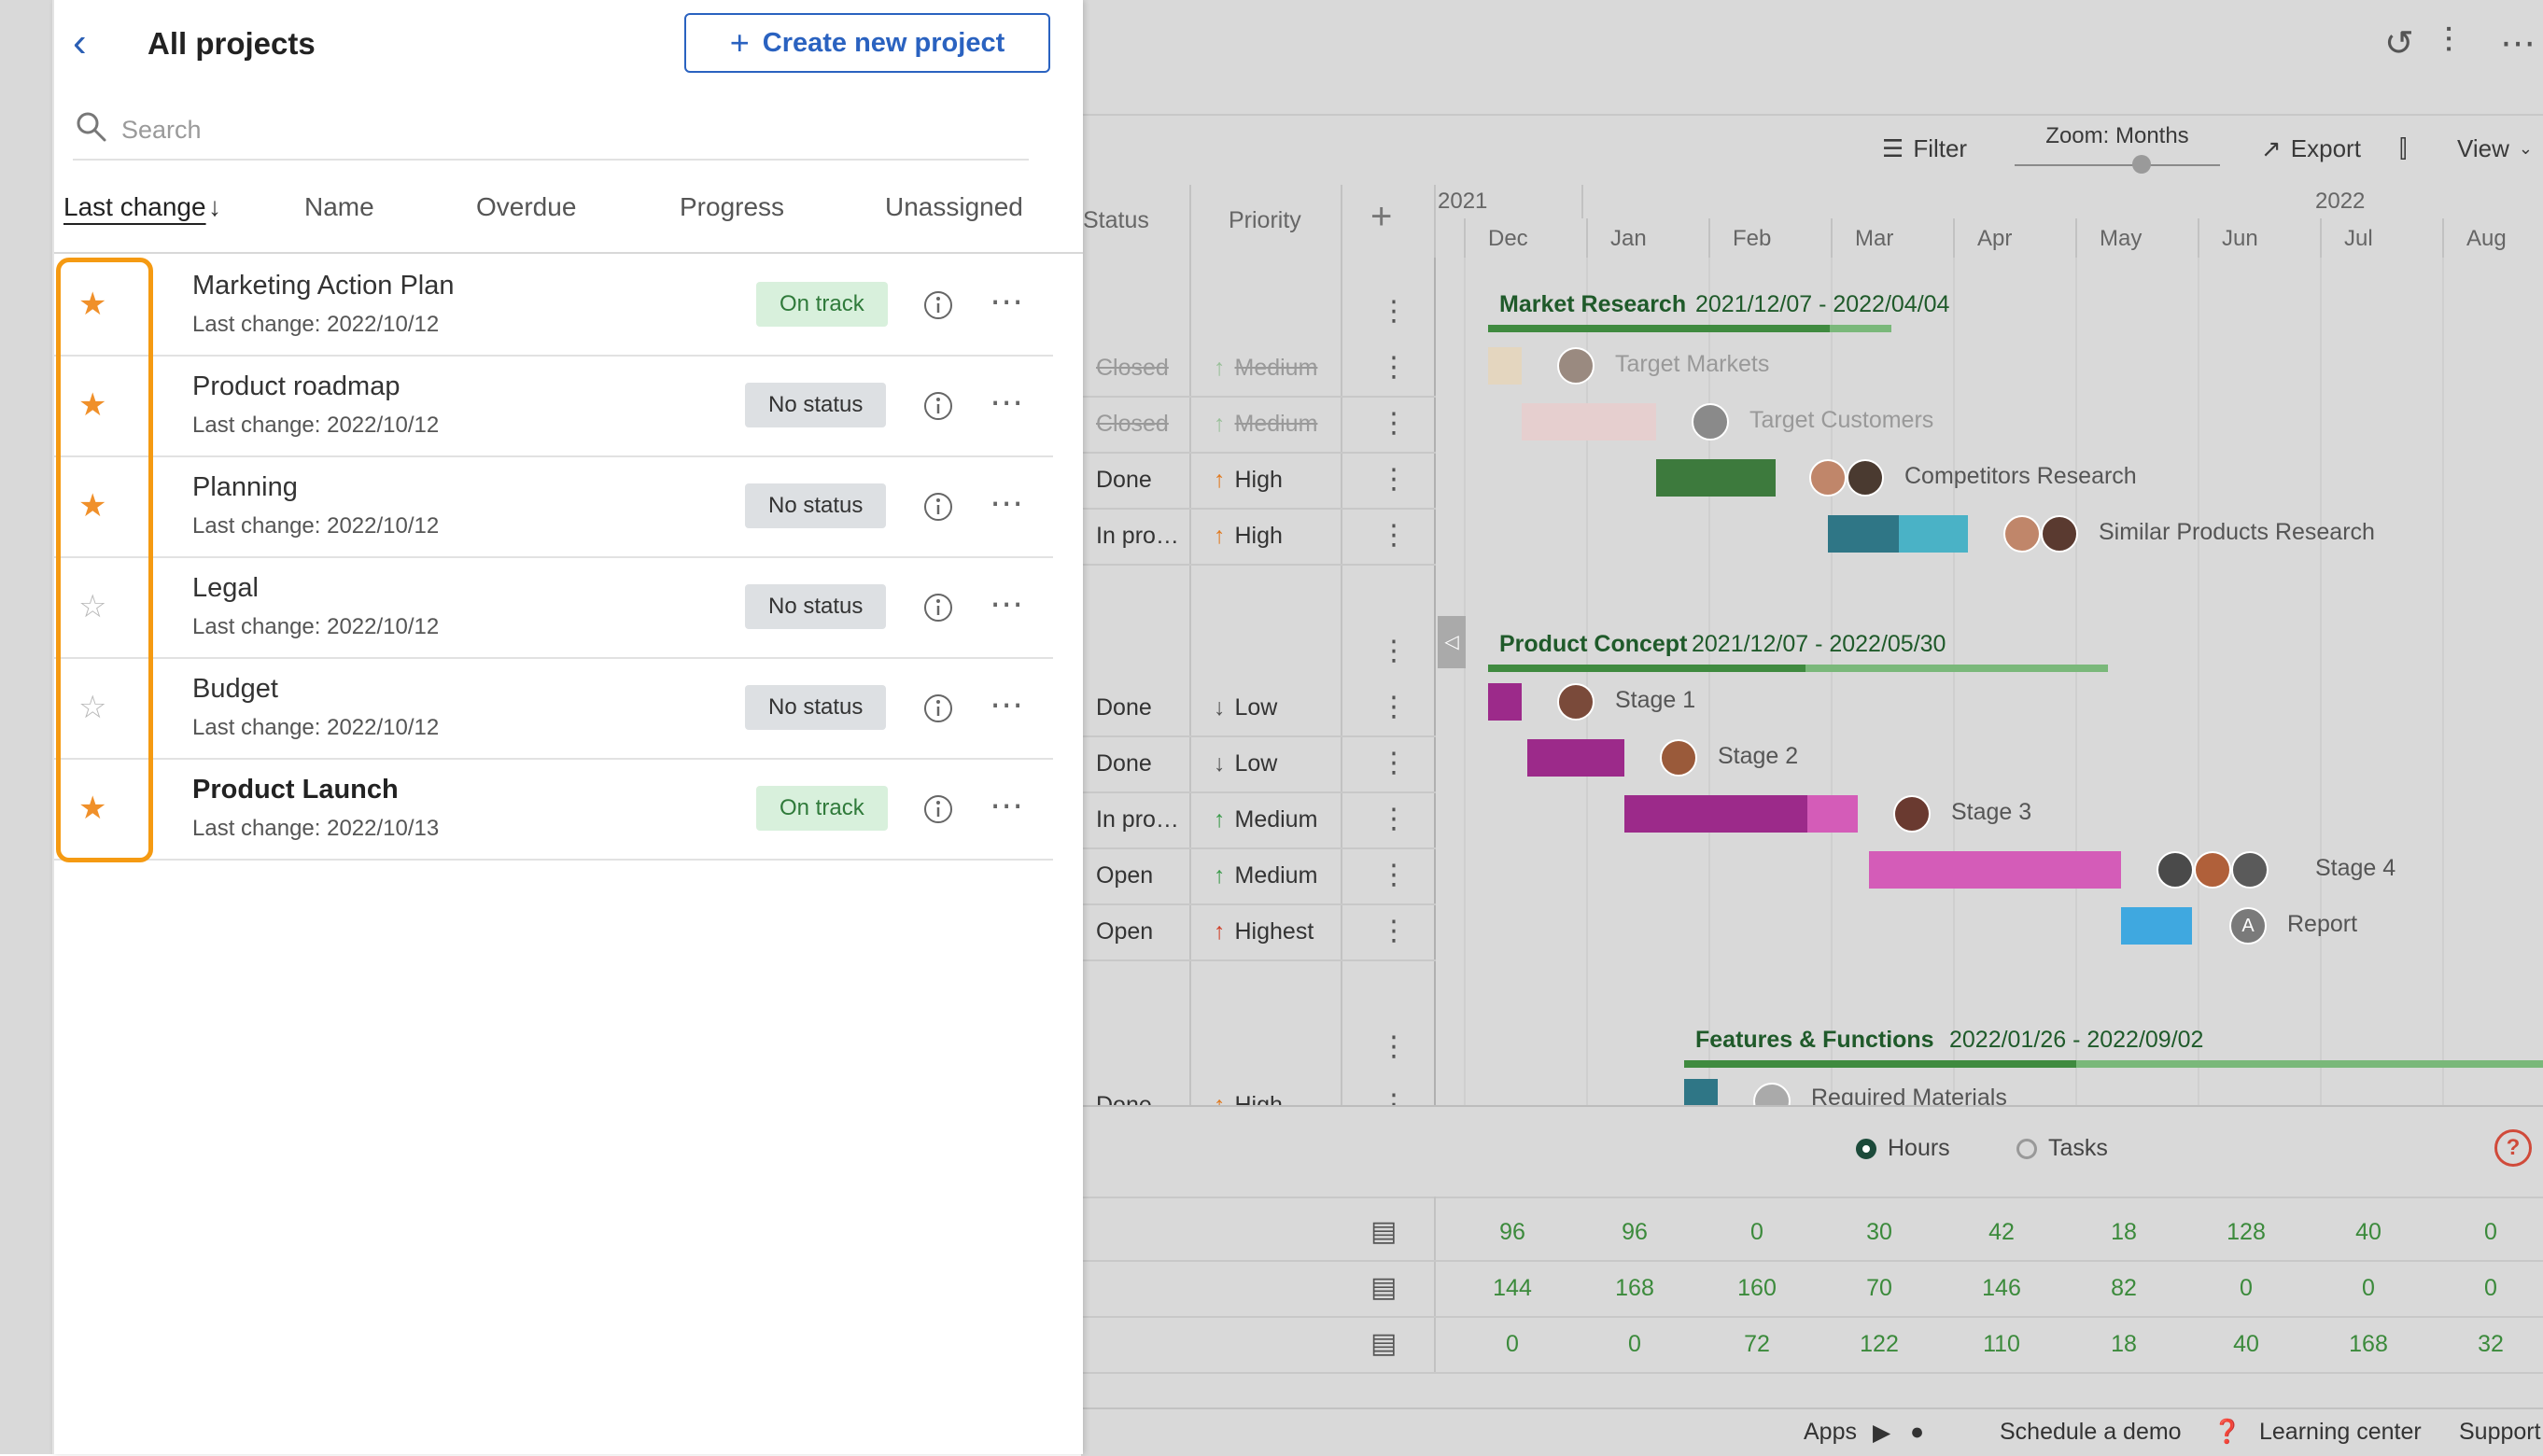 The image size is (2543, 1456). I want to click on task-priority: ↑High, so click(1248, 480).